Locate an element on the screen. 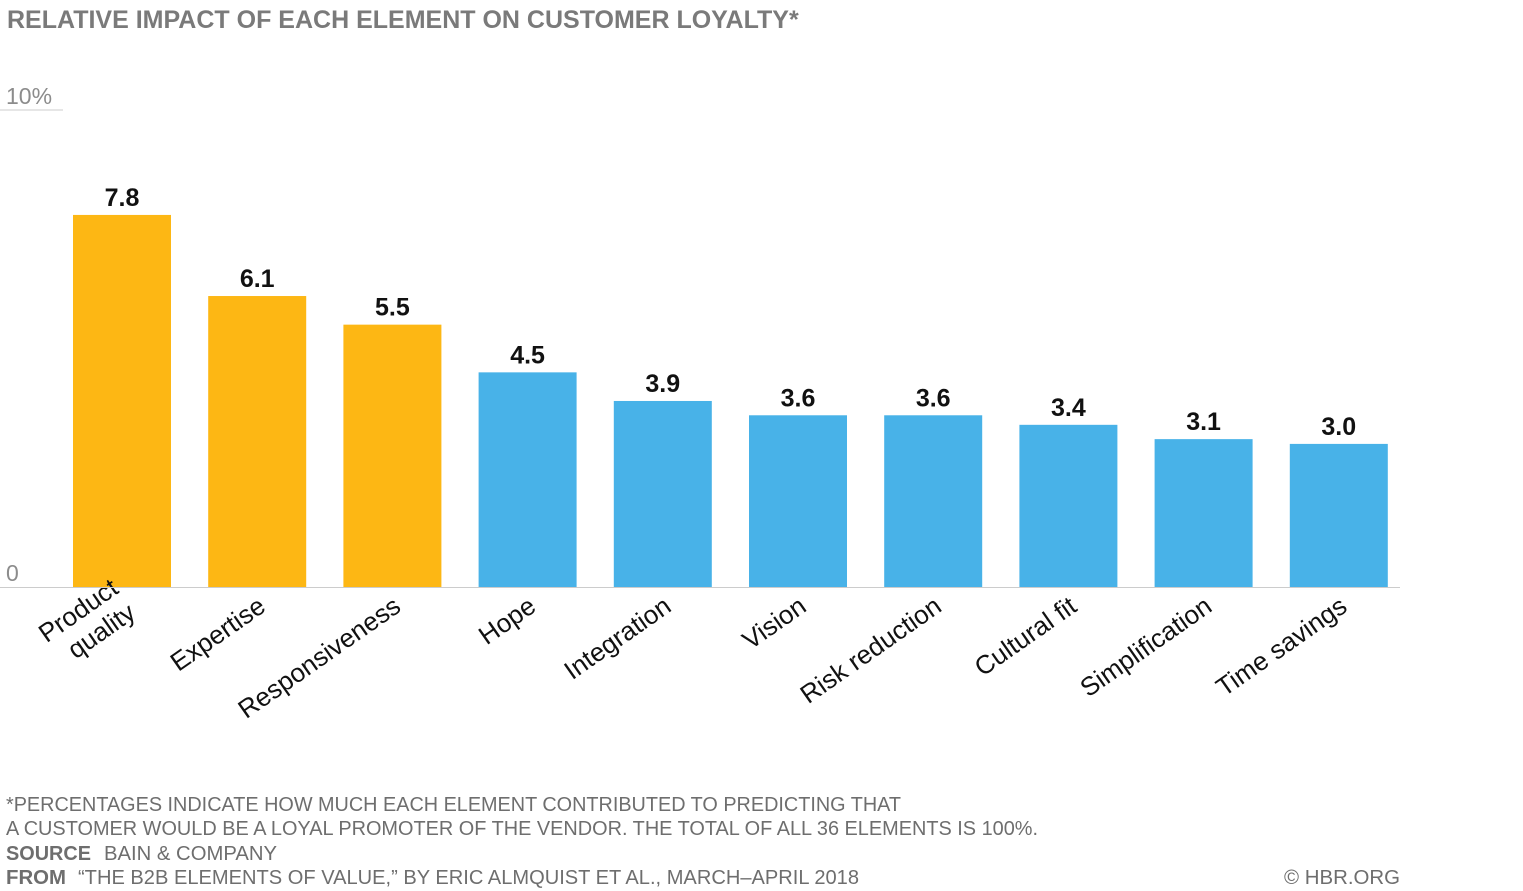  category-label-line: Risk reduction is located at coordinates (870, 649).